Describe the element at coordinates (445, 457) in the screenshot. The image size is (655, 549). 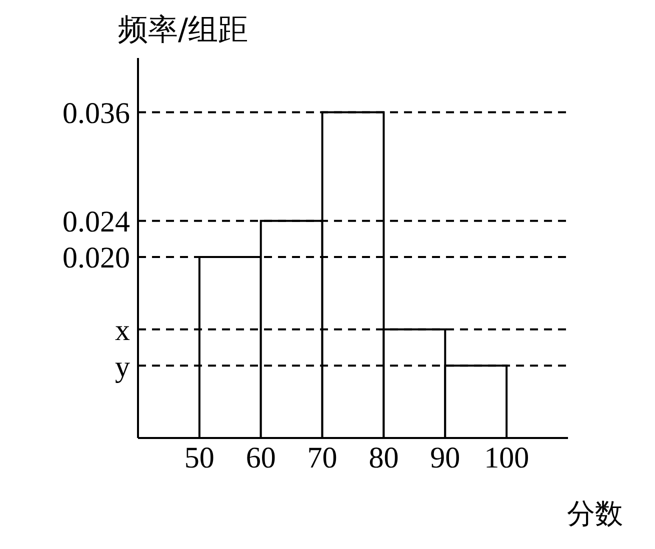
I see `x-tick-label: 90` at that location.